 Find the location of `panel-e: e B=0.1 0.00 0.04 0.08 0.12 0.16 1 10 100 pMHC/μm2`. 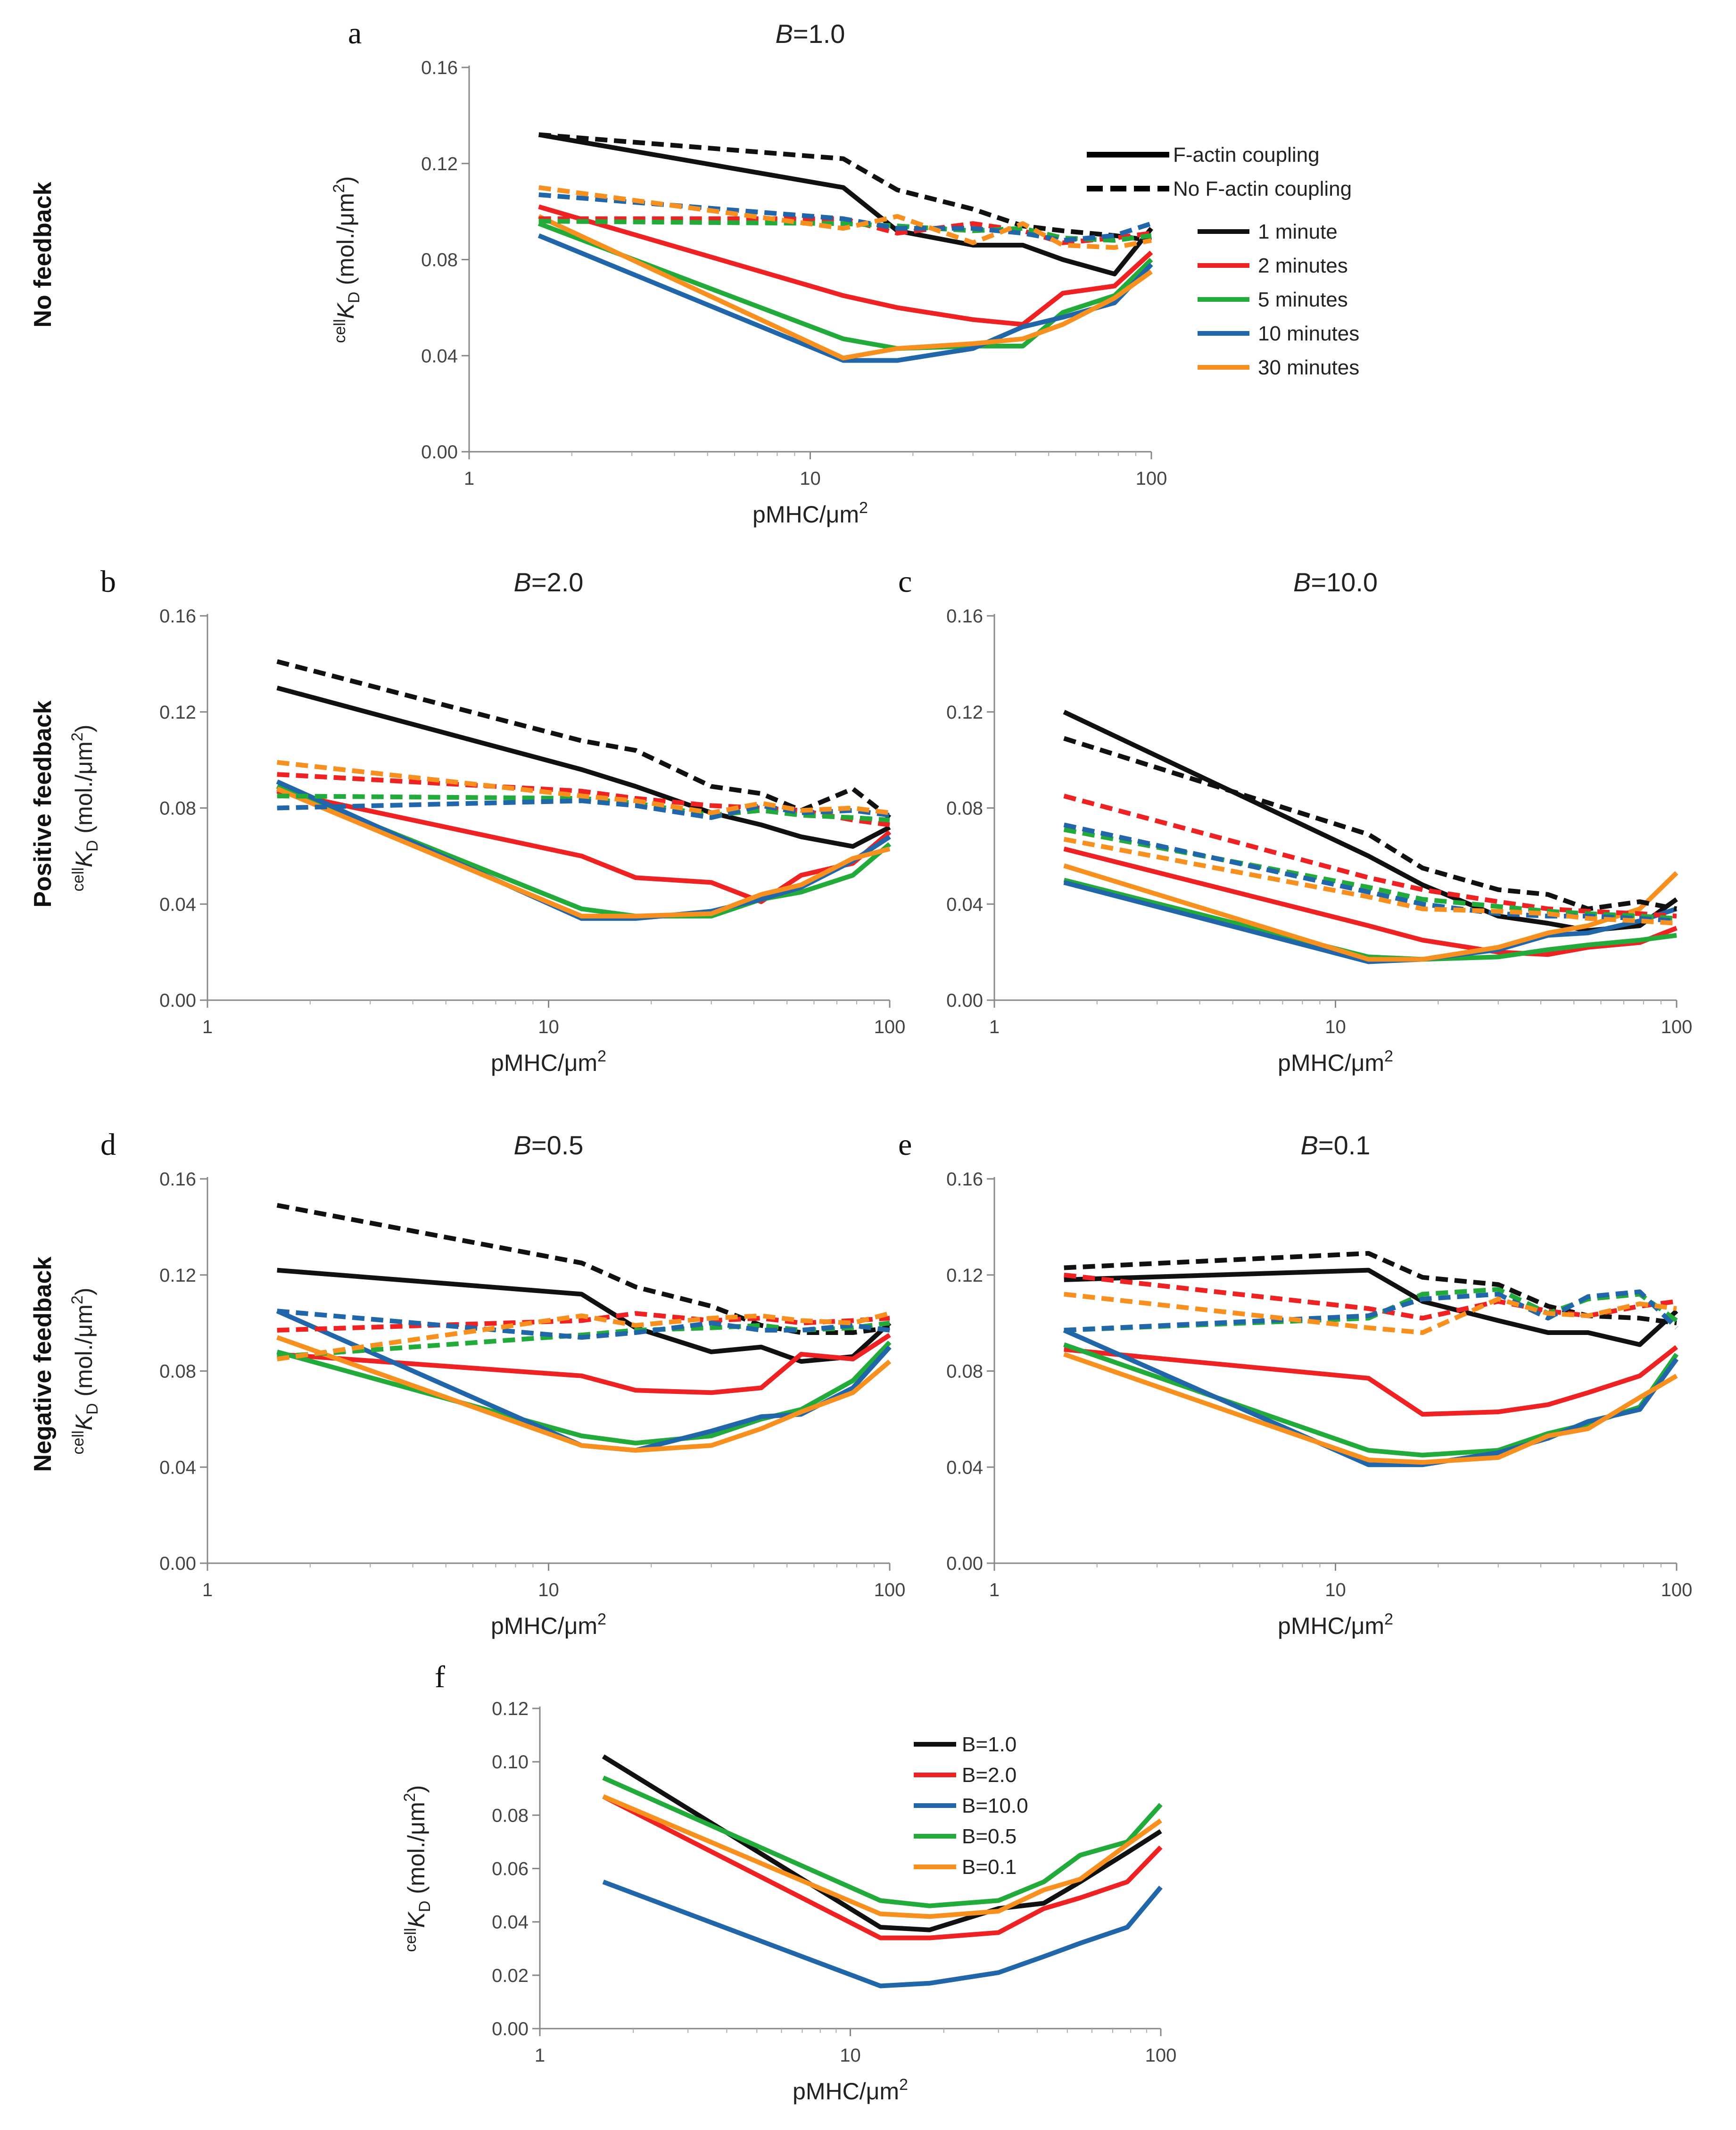

panel-e: e B=0.1 0.00 0.04 0.08 0.12 0.16 1 10 100 pMHC/μm2 is located at coordinates (1295, 1383).